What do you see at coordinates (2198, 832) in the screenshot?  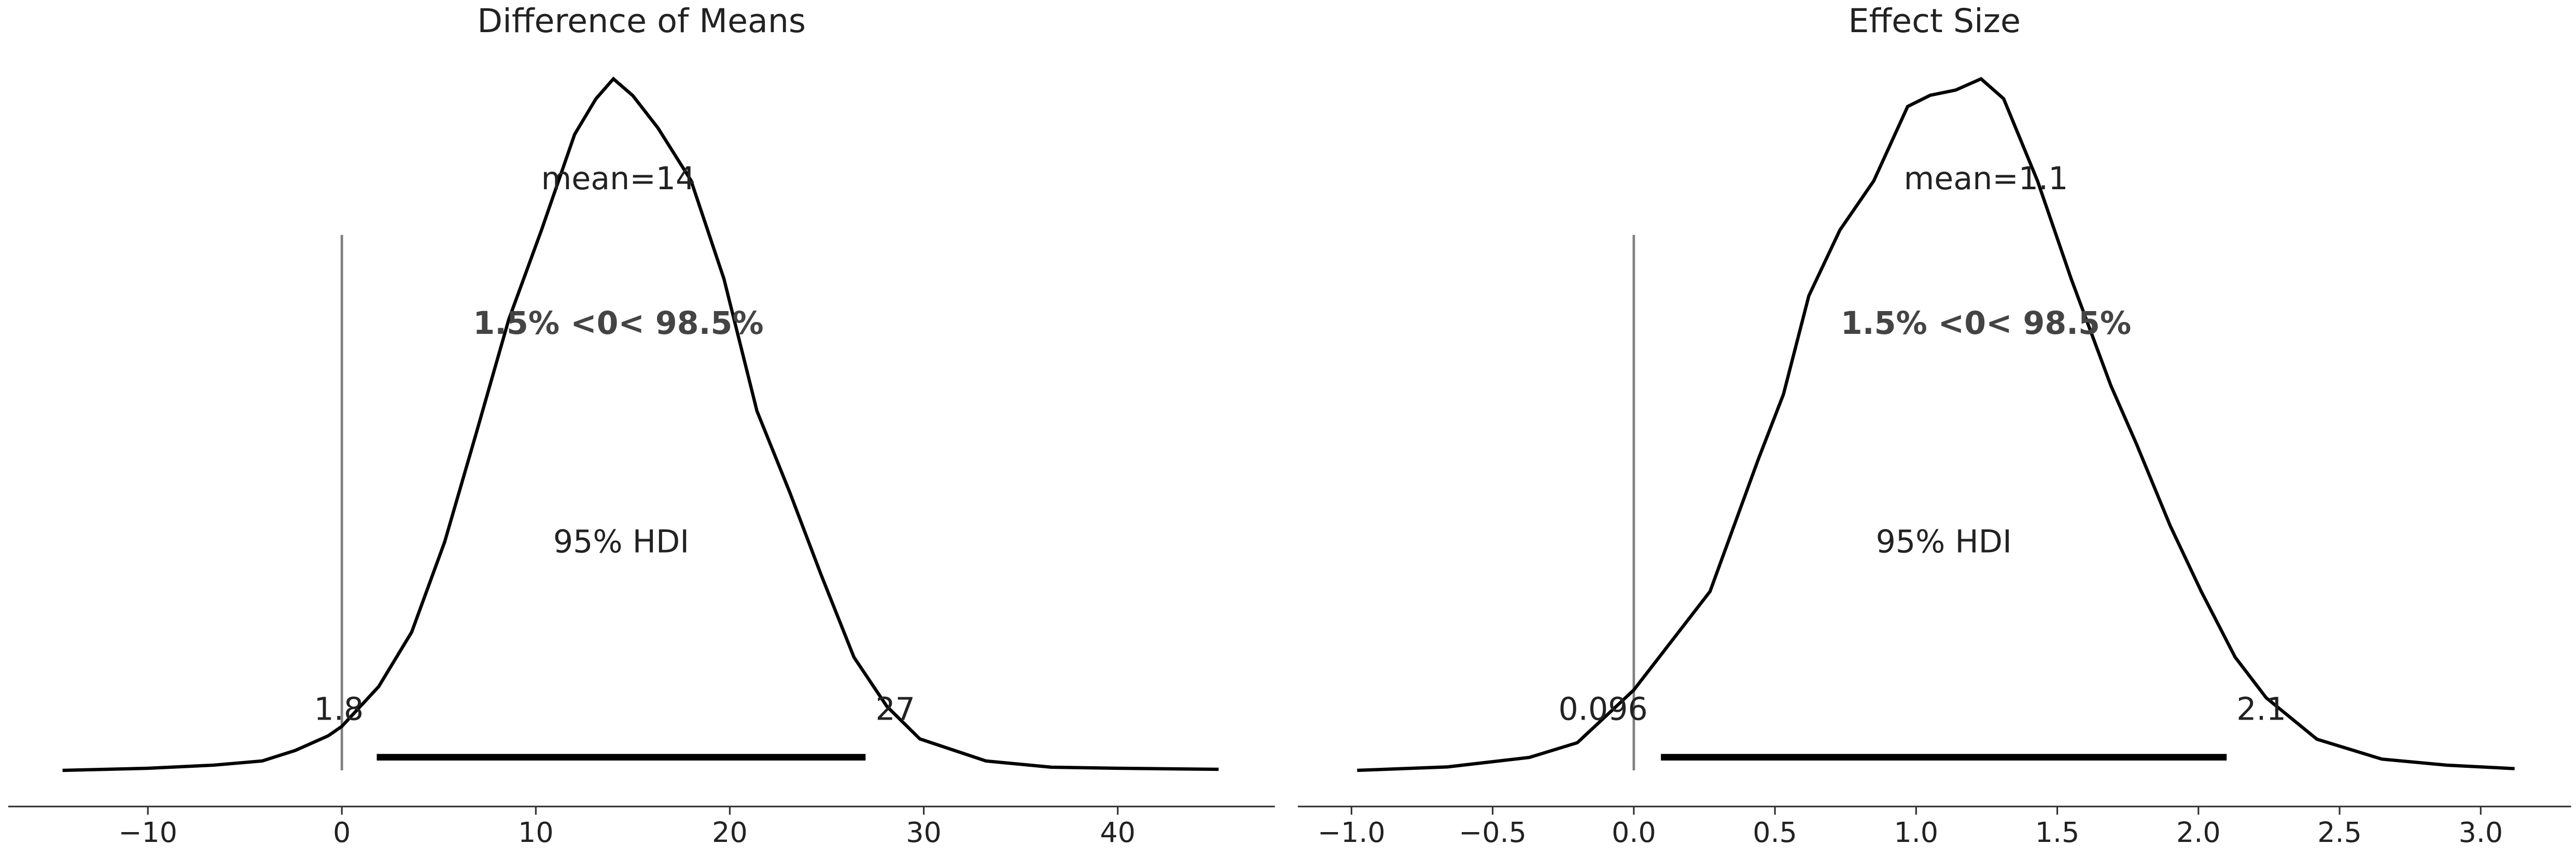 I see `x-tick-label: 2.0` at bounding box center [2198, 832].